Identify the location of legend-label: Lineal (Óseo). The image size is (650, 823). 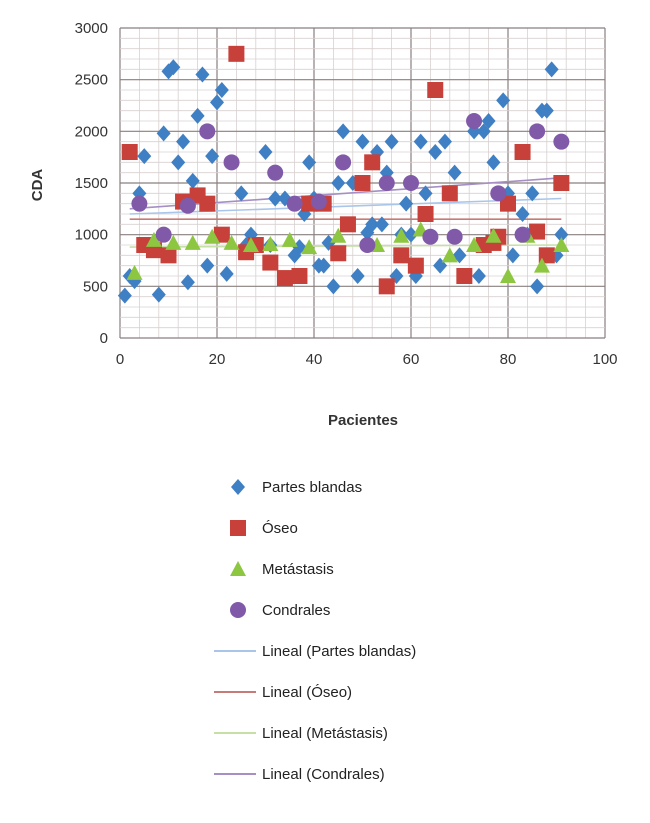
(307, 692).